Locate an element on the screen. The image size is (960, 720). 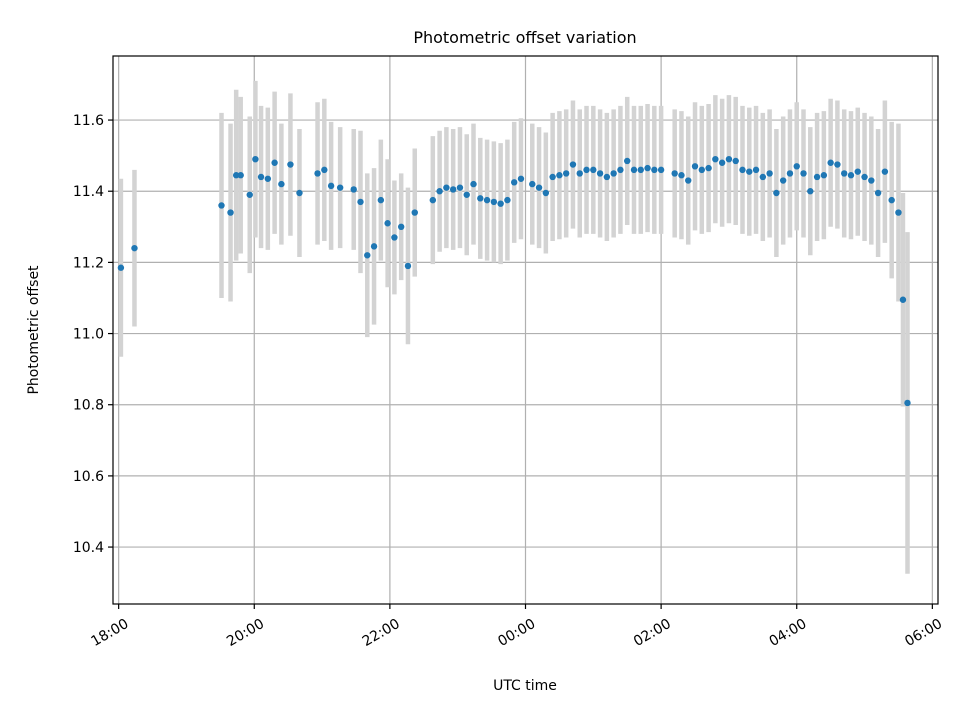
y-tick-label: 11.4 is located at coordinates (88, 192).